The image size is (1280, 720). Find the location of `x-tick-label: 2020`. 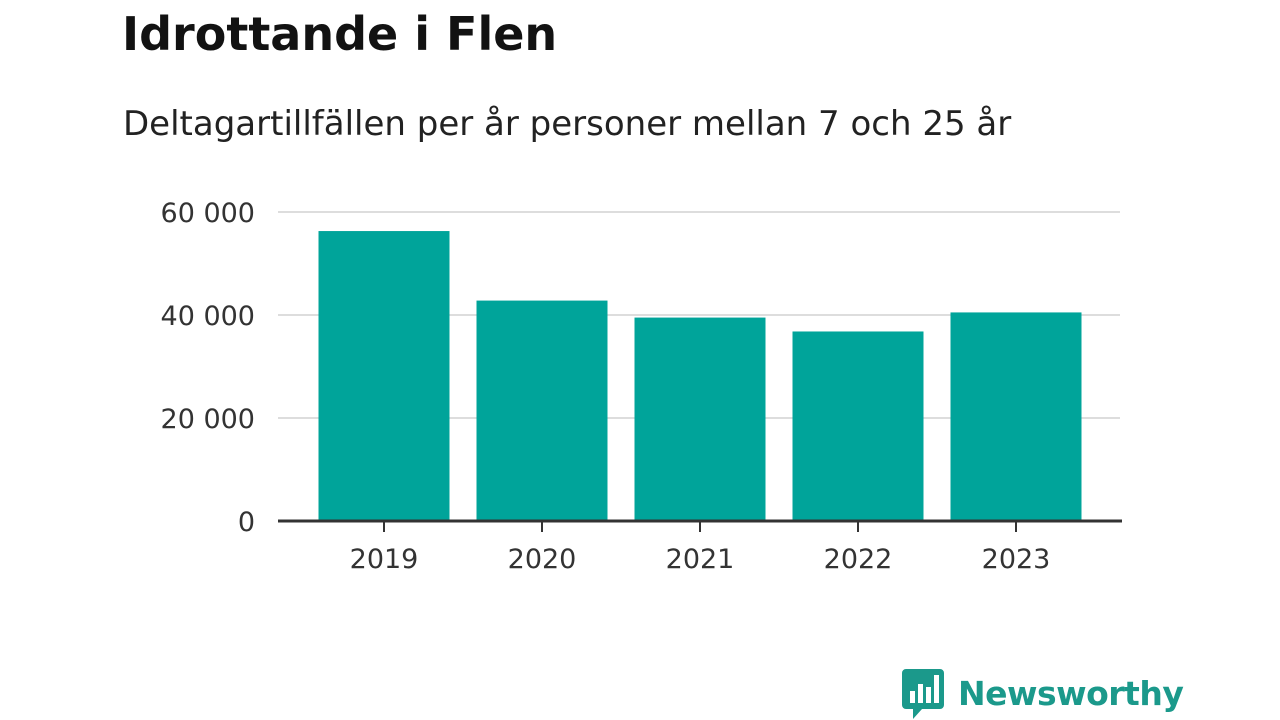

x-tick-label: 2020 is located at coordinates (542, 559).